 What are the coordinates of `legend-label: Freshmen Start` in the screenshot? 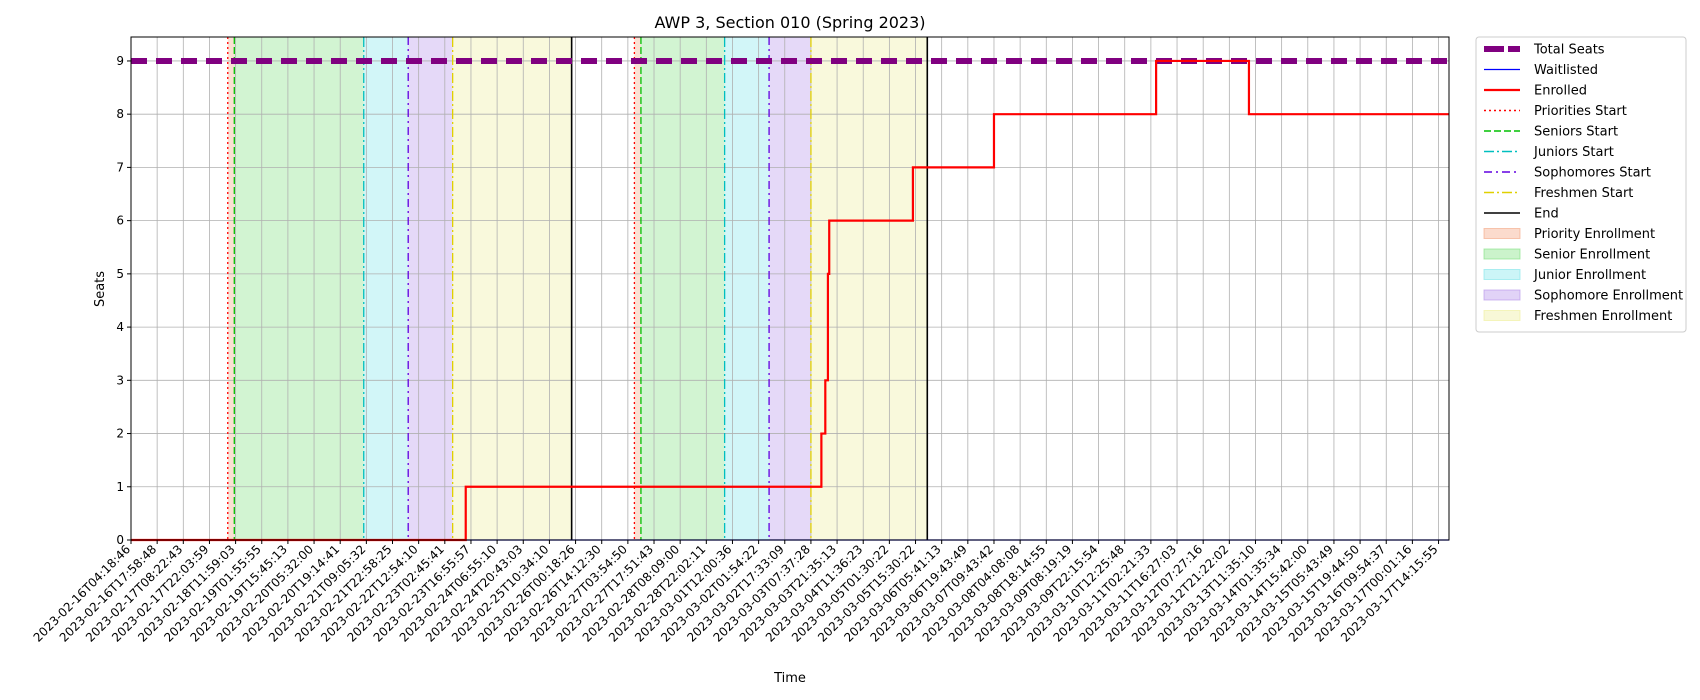 It's located at (1583, 193).